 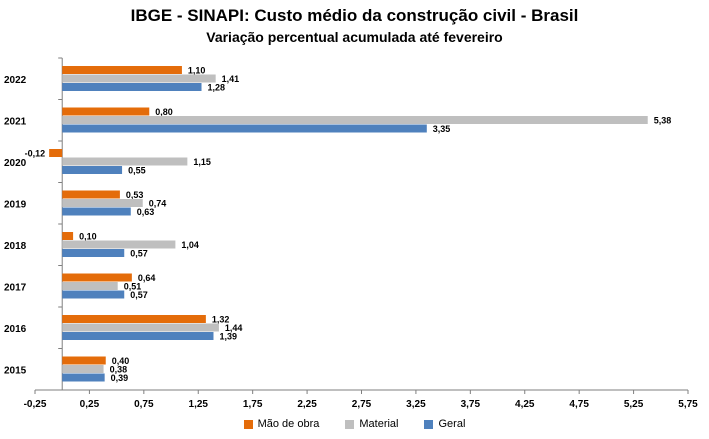 I want to click on y-tick-label: 2019, so click(x=15, y=204).